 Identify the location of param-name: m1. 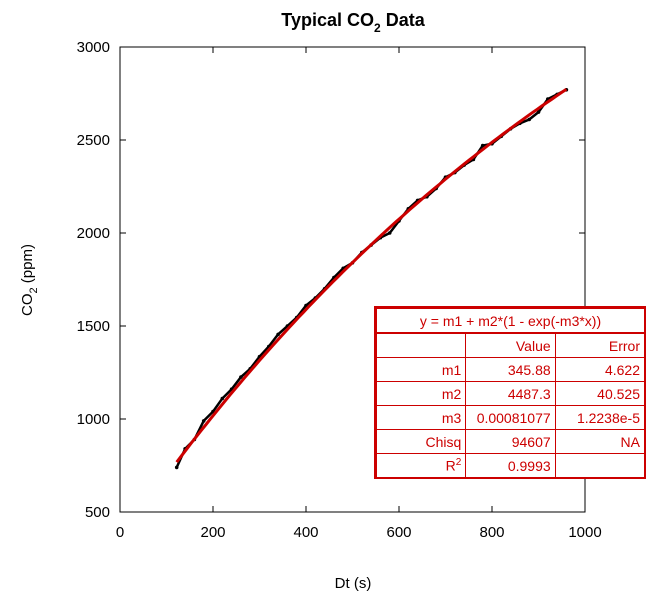
(421, 369).